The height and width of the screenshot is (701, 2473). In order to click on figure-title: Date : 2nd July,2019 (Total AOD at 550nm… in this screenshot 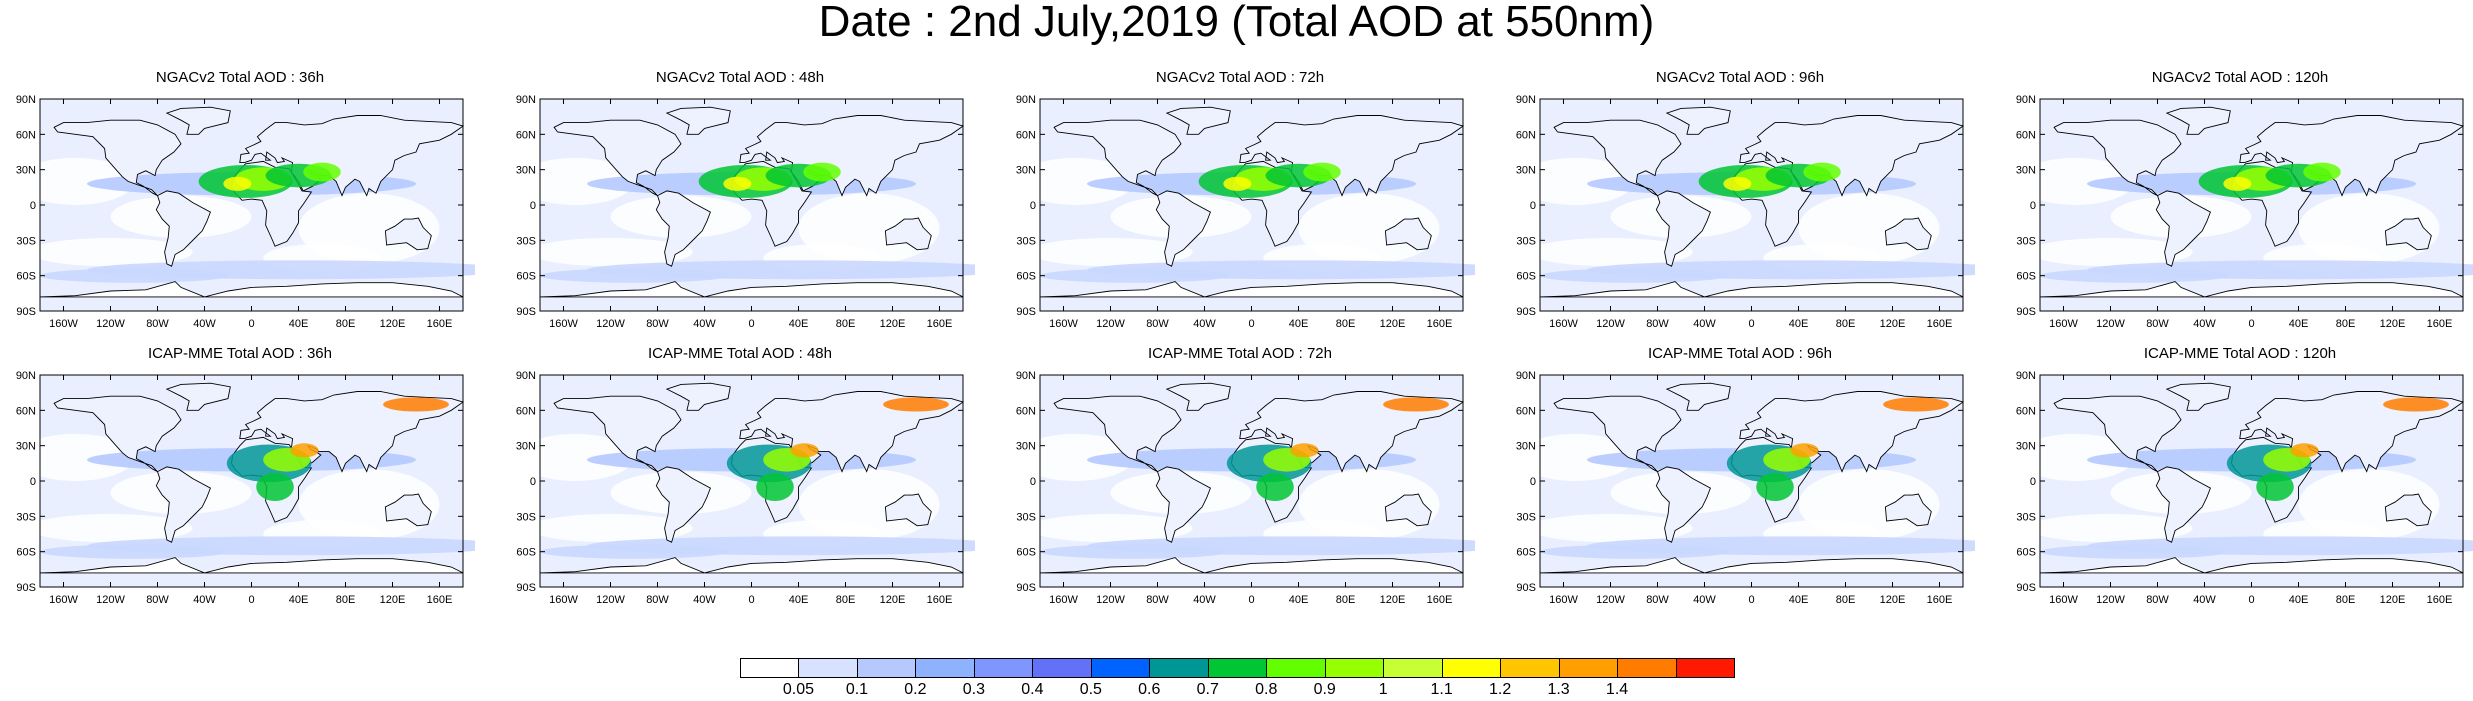, I will do `click(1236, 23)`.